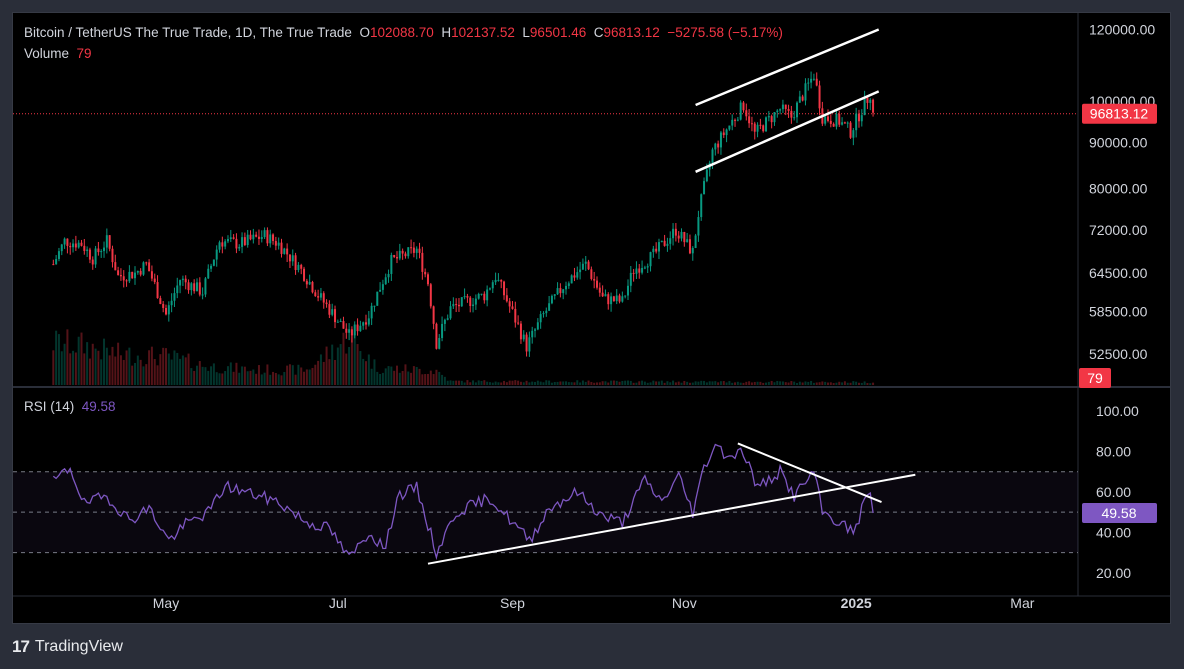 The width and height of the screenshot is (1184, 669). Describe the element at coordinates (98, 406) in the screenshot. I see `rsi-value: 49.58` at that location.